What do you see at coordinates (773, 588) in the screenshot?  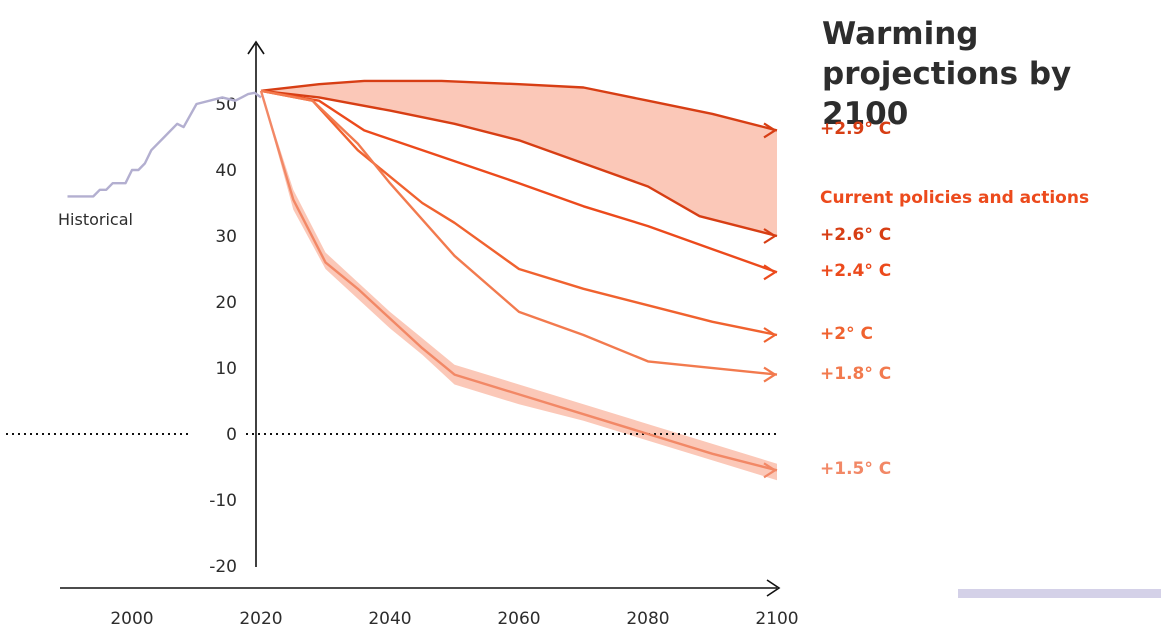 I see `x-axis-arrow` at bounding box center [773, 588].